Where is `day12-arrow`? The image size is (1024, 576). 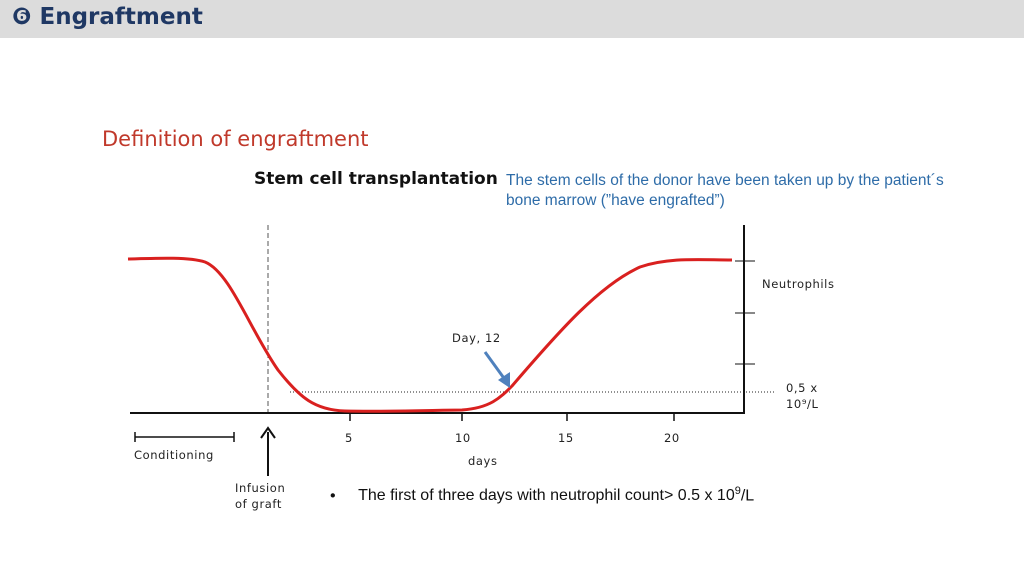
day12-arrow is located at coordinates (495, 366).